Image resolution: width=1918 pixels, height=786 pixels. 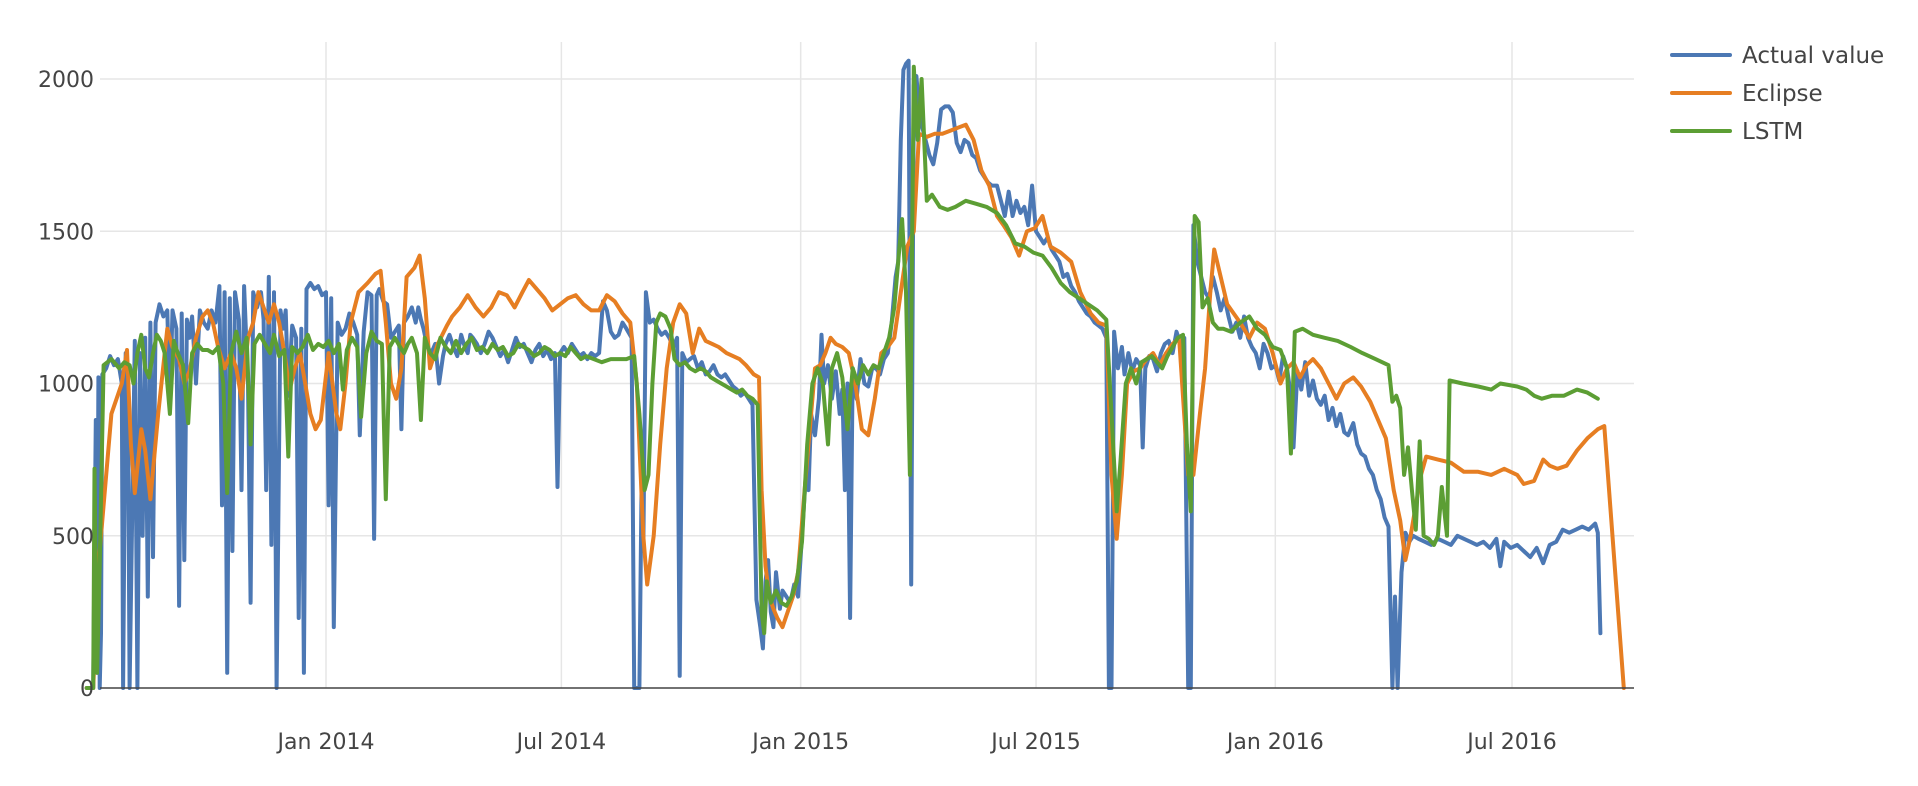 What do you see at coordinates (561, 742) in the screenshot?
I see `x-tick-label: Jul 2014` at bounding box center [561, 742].